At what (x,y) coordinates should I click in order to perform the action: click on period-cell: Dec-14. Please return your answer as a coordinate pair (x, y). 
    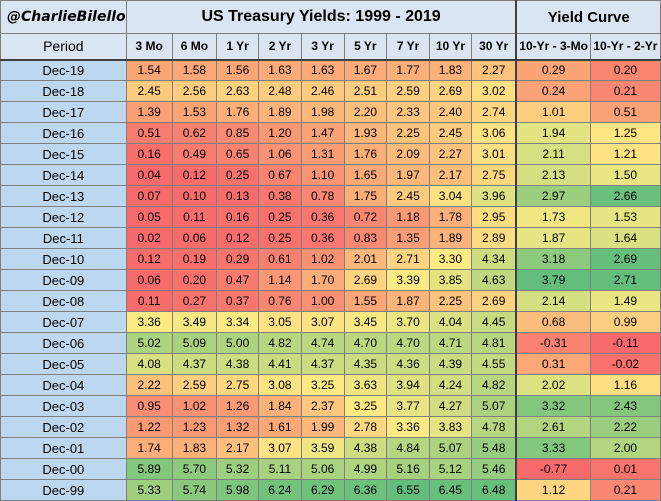
    Looking at the image, I should click on (63, 175).